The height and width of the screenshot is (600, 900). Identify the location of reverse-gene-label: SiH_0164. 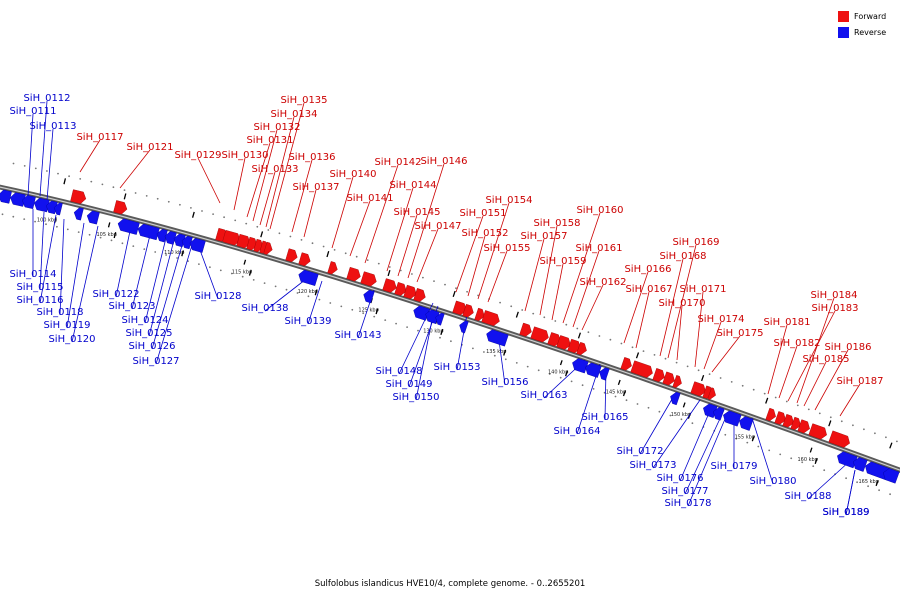
(576, 431).